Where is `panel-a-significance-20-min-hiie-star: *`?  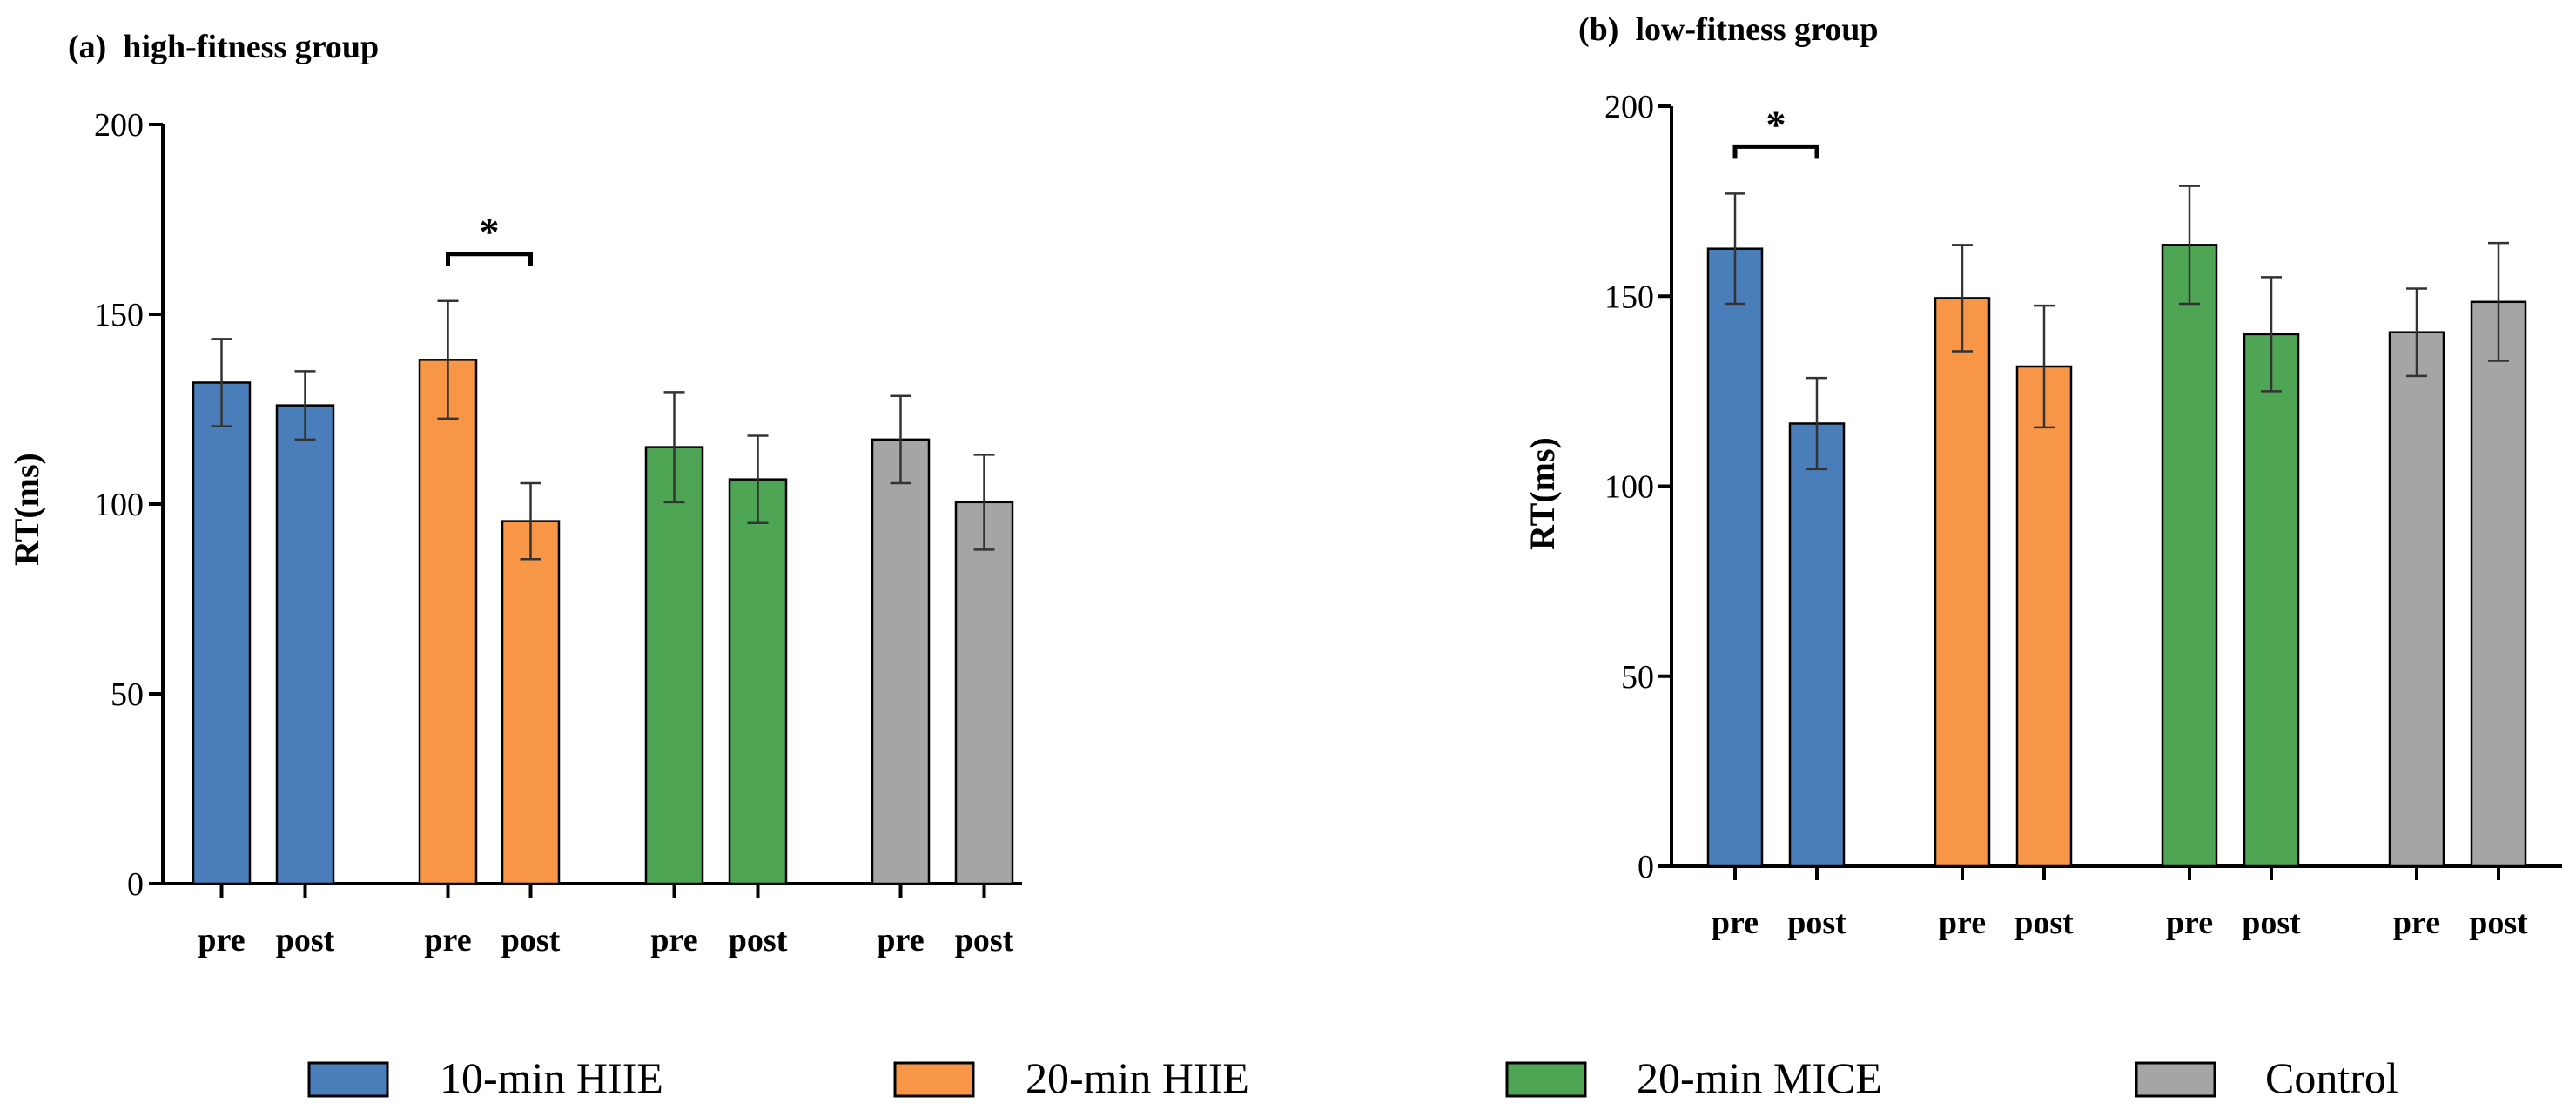 panel-a-significance-20-min-hiie-star: * is located at coordinates (490, 232).